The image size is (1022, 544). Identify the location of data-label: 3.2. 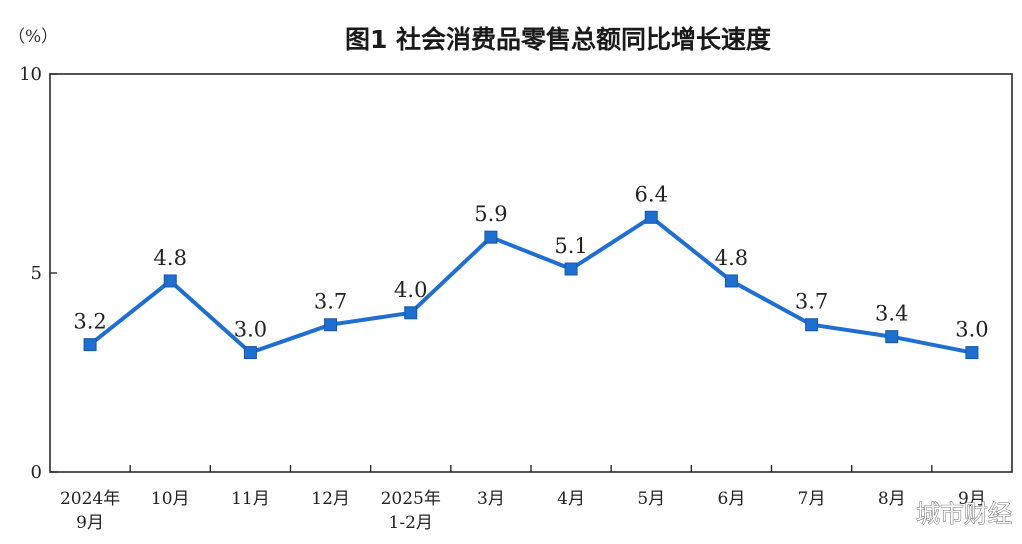
(89, 322).